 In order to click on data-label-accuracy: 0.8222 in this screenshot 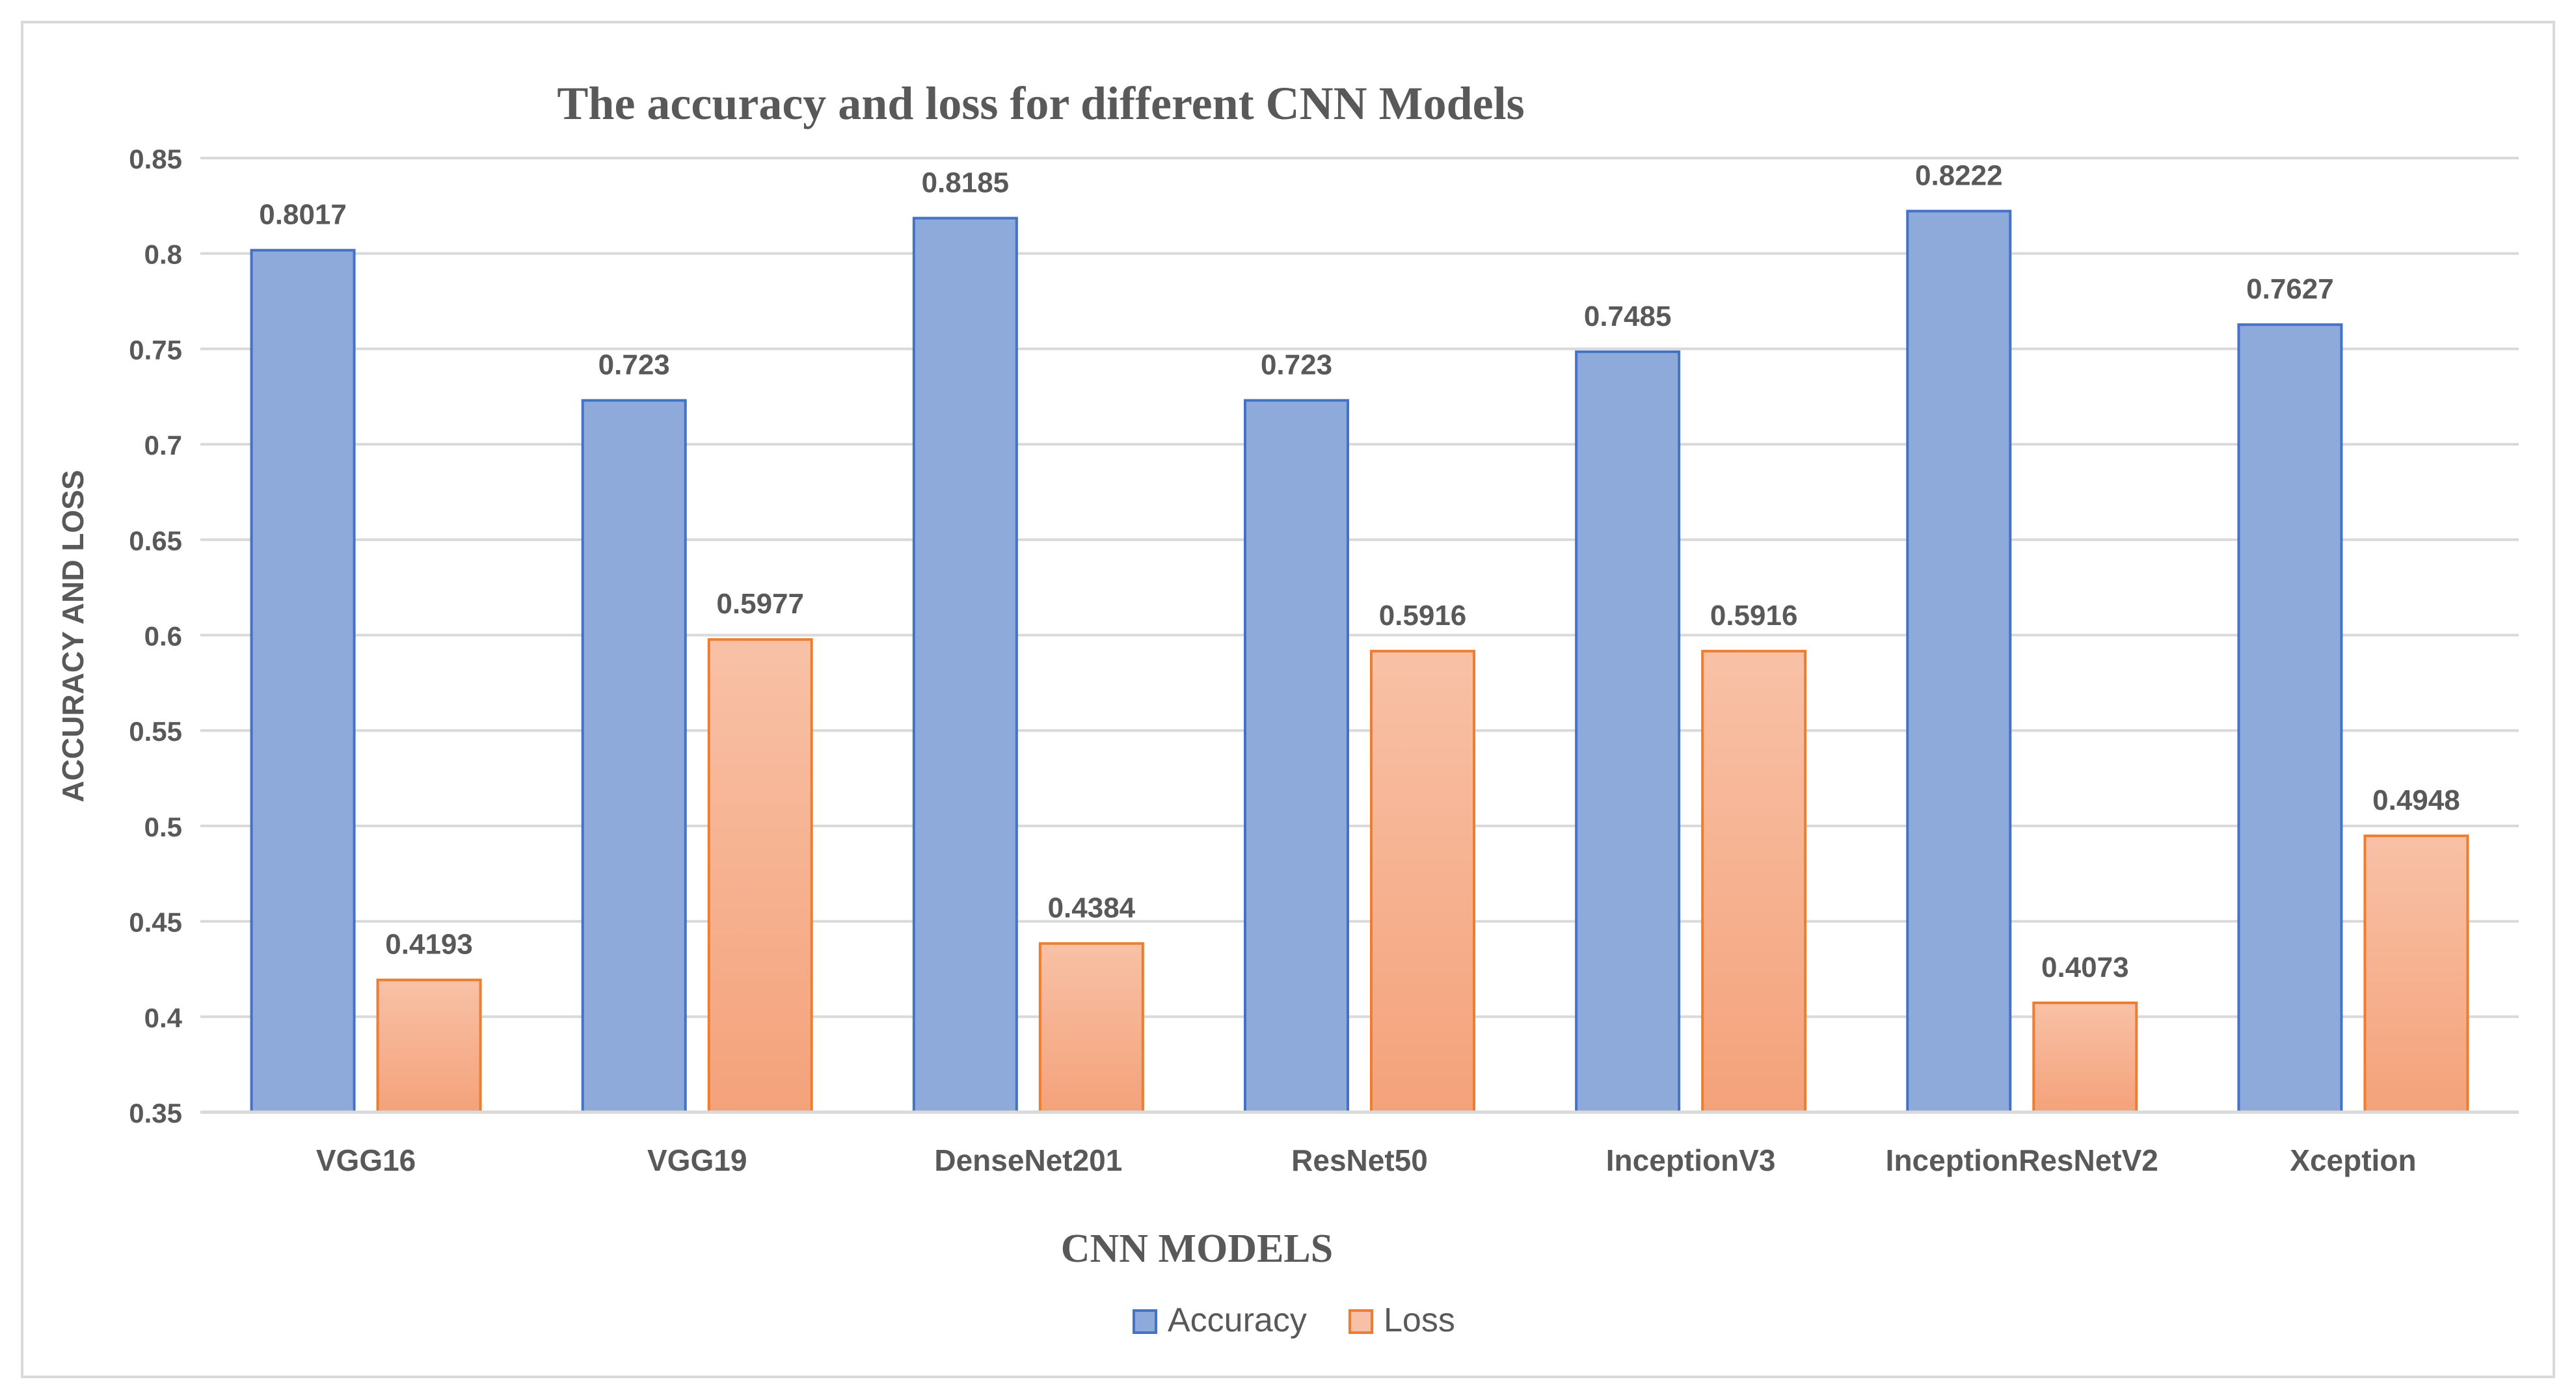, I will do `click(1959, 176)`.